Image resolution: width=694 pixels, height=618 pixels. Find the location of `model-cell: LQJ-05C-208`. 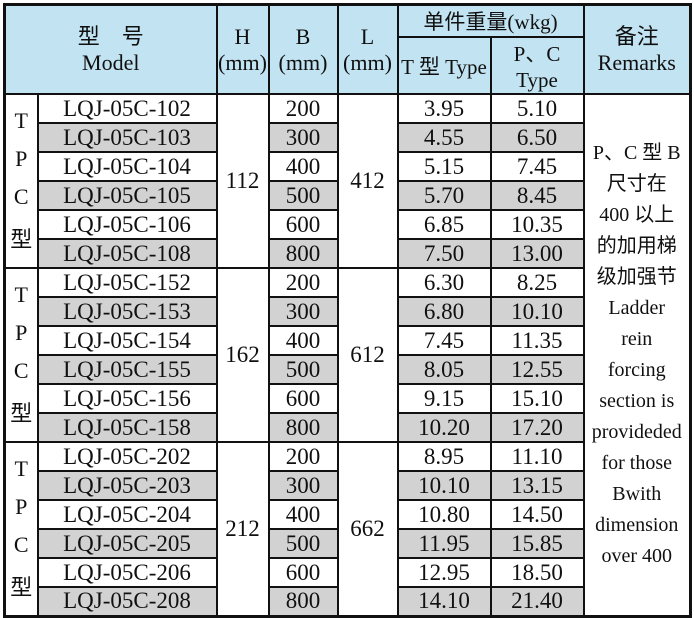

model-cell: LQJ-05C-208 is located at coordinates (127, 601).